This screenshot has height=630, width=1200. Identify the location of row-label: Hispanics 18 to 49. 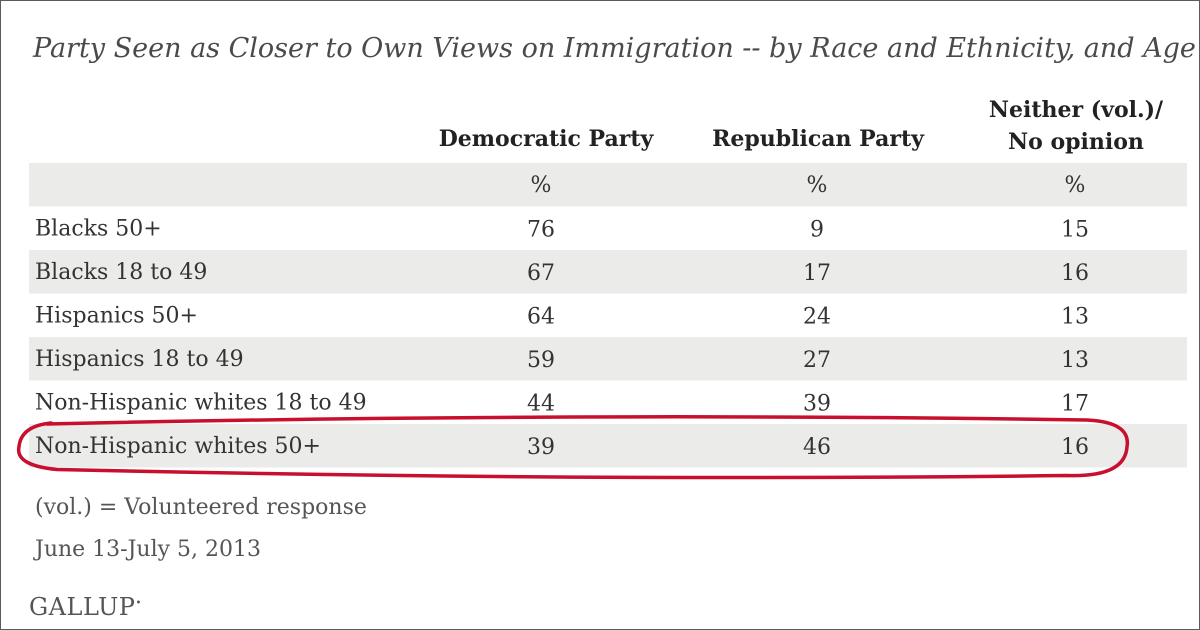
(139, 359).